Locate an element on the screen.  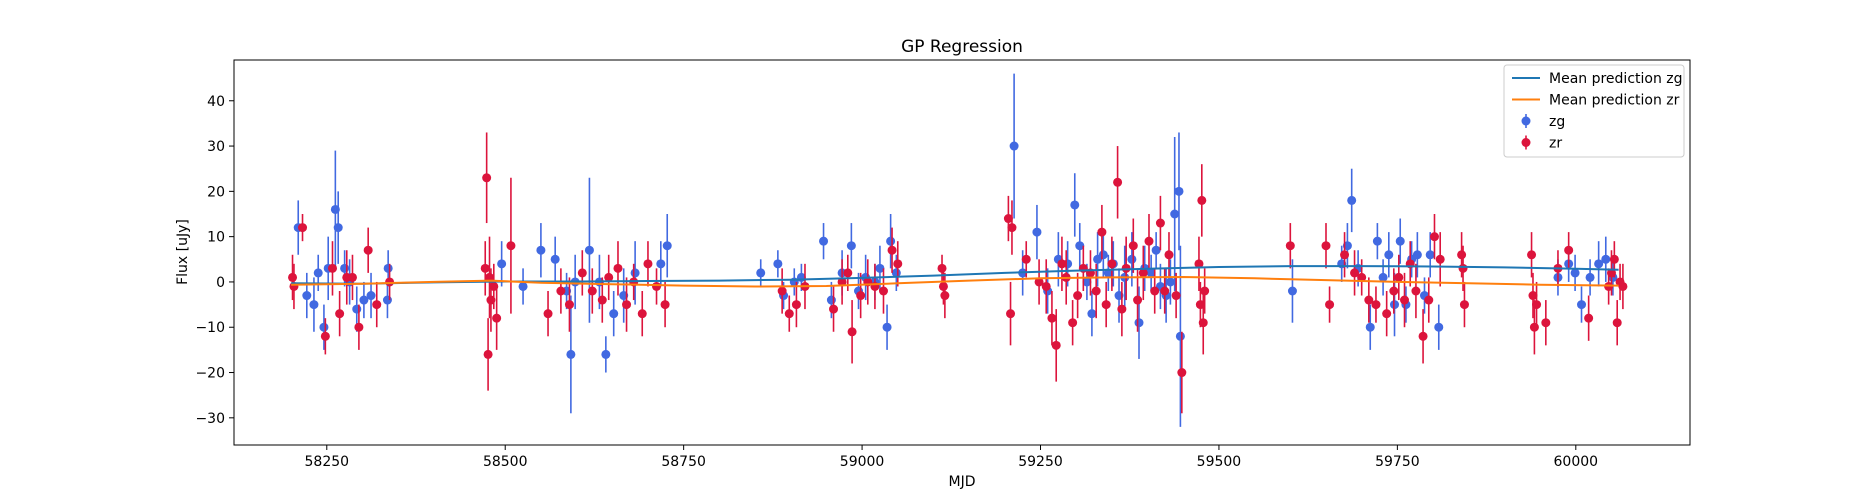
y-tick-label: −20 is located at coordinates (210, 374).